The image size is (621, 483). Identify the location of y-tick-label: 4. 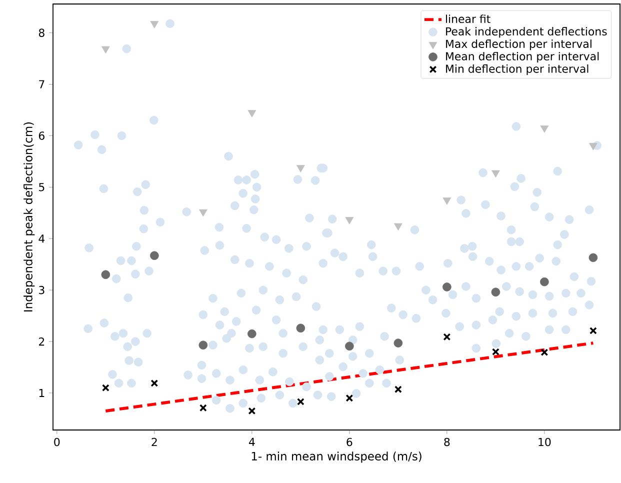
(41, 238).